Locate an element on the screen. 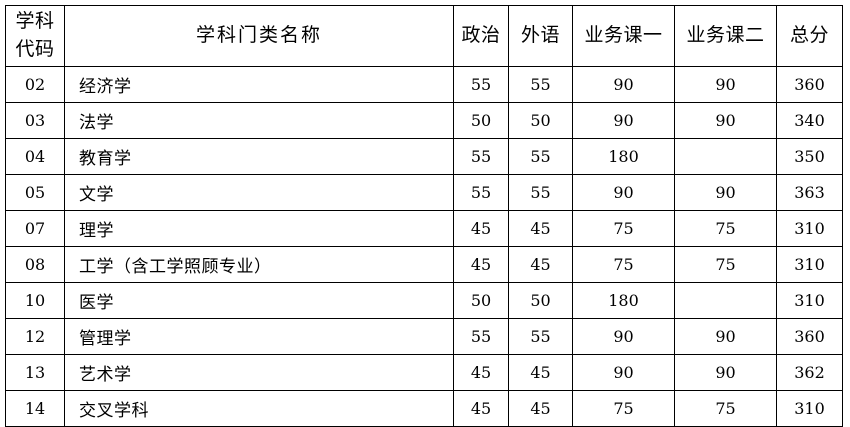  cell-subject-name: 管理学 is located at coordinates (259, 336).